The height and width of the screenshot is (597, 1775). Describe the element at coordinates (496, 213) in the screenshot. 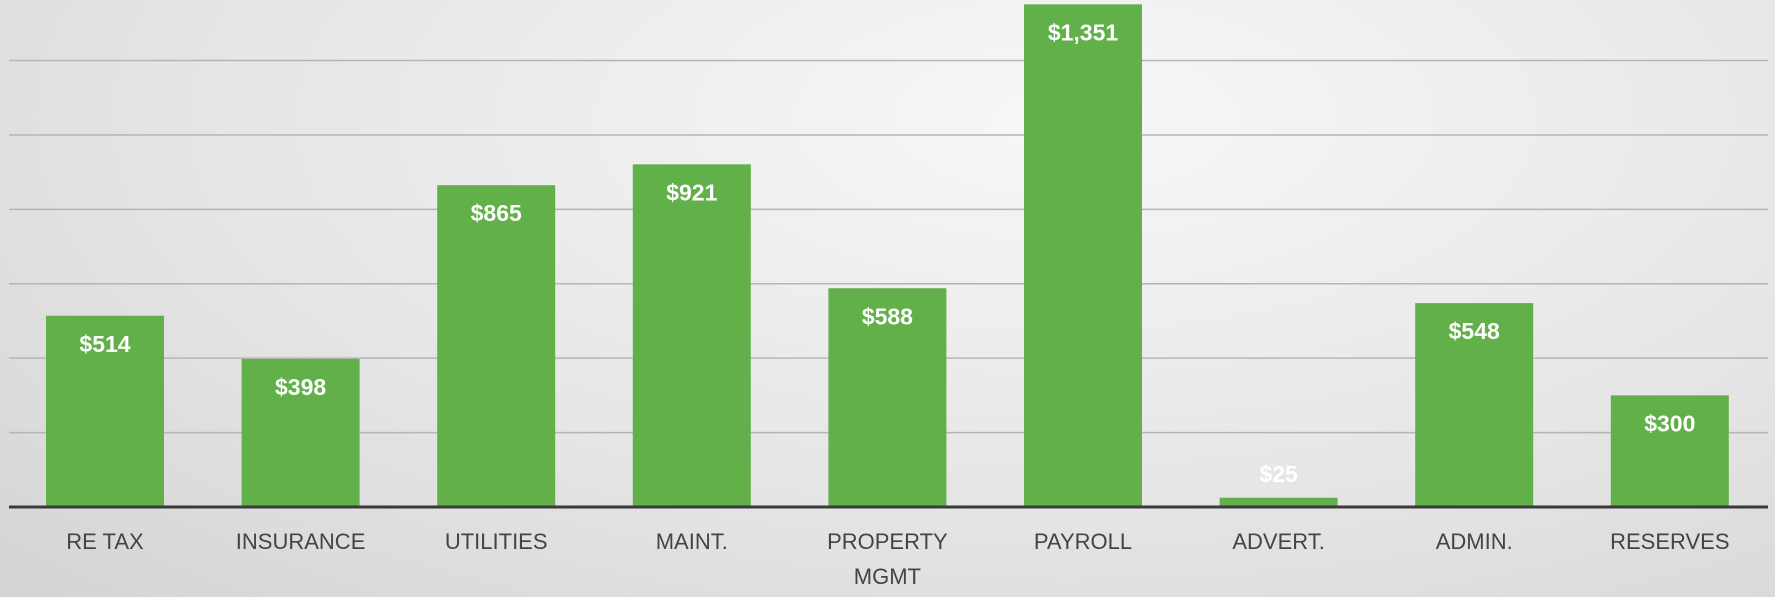

I see `value-label: $865` at that location.